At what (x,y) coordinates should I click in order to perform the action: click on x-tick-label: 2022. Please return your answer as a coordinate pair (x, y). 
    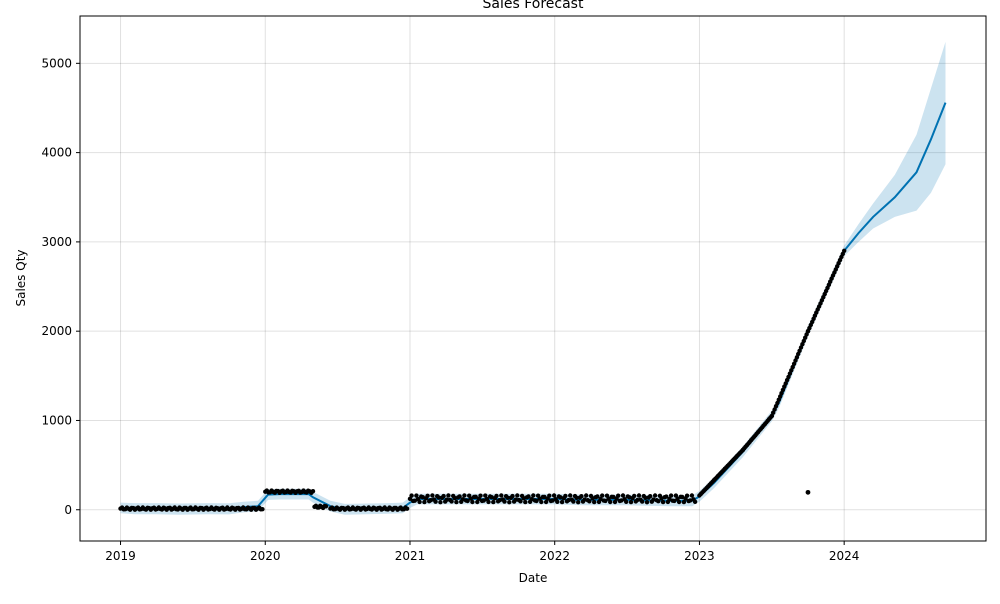
    Looking at the image, I should click on (554, 556).